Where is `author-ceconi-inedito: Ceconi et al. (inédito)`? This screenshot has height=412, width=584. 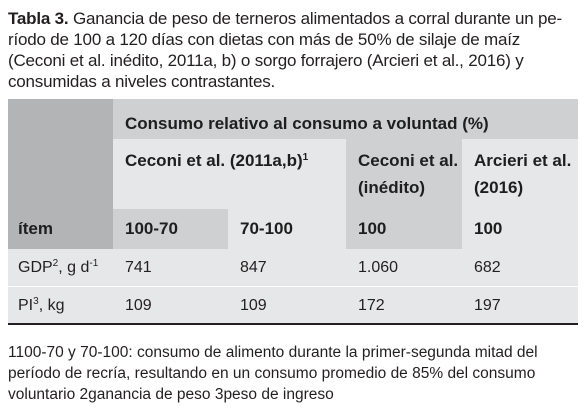 author-ceconi-inedito: Ceconi et al. (inédito) is located at coordinates (404, 174).